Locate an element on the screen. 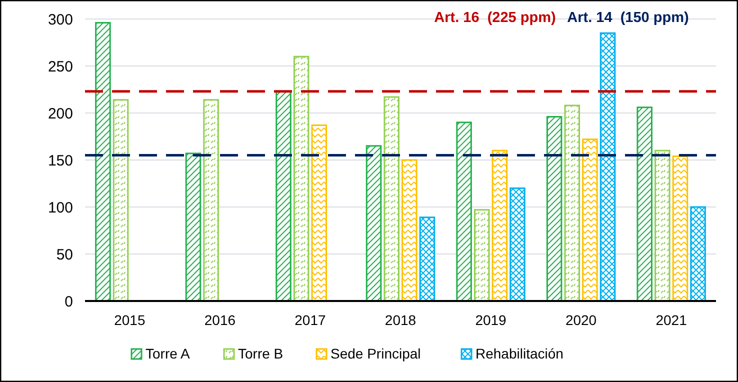  legend-label: Torre B is located at coordinates (261, 354).